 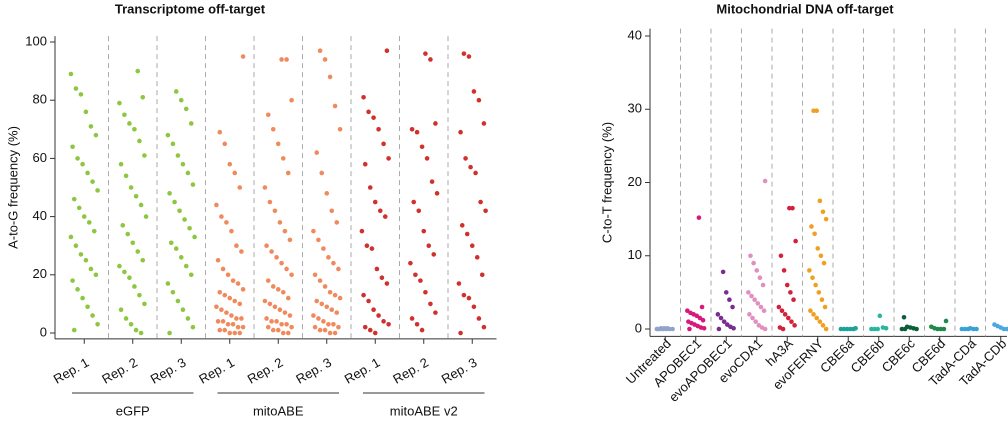 What do you see at coordinates (12, 187) in the screenshot?
I see `y-axis-label: A-to-G frequency (%)` at bounding box center [12, 187].